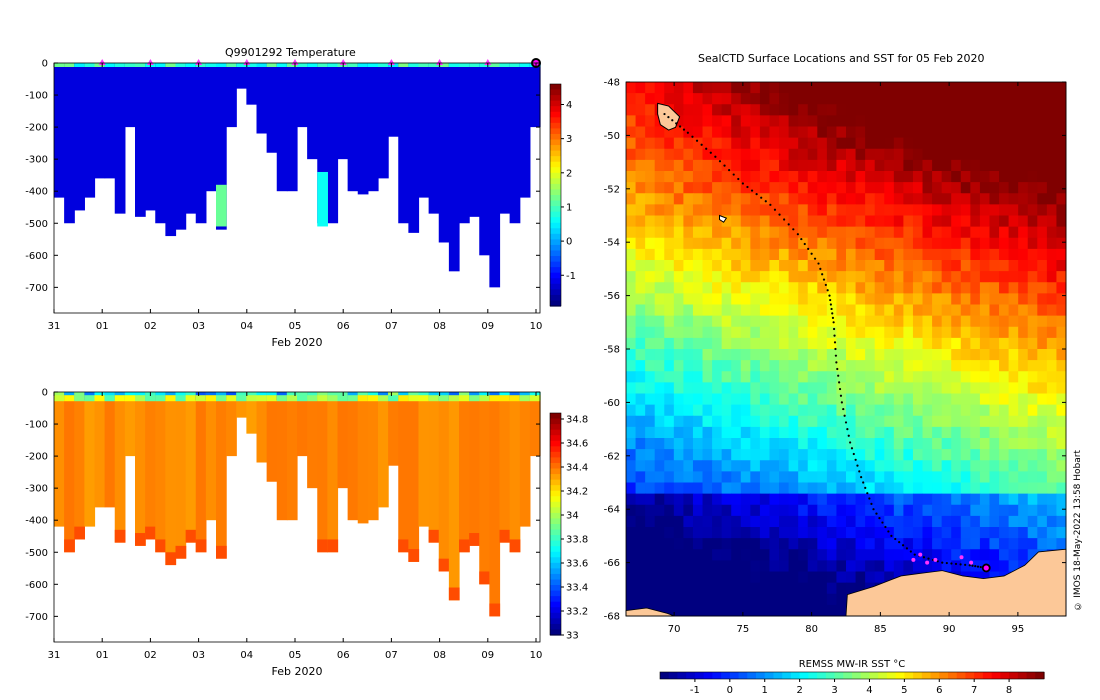 The image size is (1100, 700). Describe the element at coordinates (171, 559) in the screenshot. I see `deep-cell` at that location.